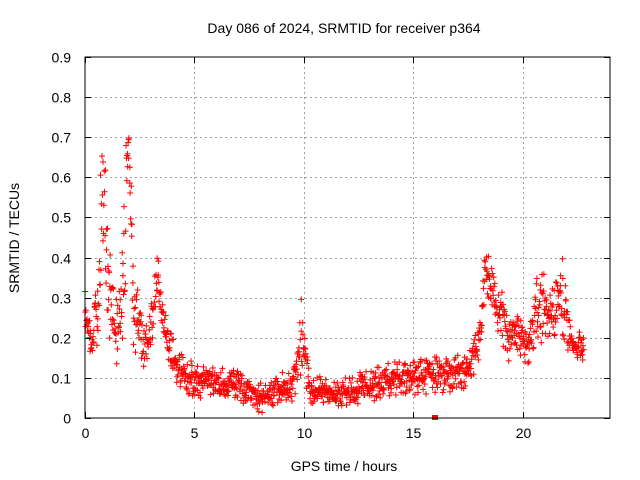 The width and height of the screenshot is (640, 480). I want to click on y-tick-label: 0.8, so click(62, 98).